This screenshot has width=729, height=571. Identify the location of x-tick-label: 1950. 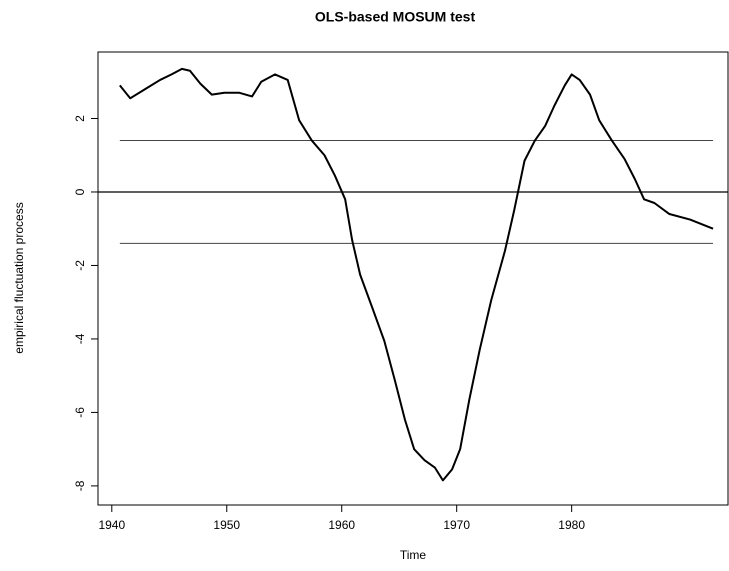
(226, 525).